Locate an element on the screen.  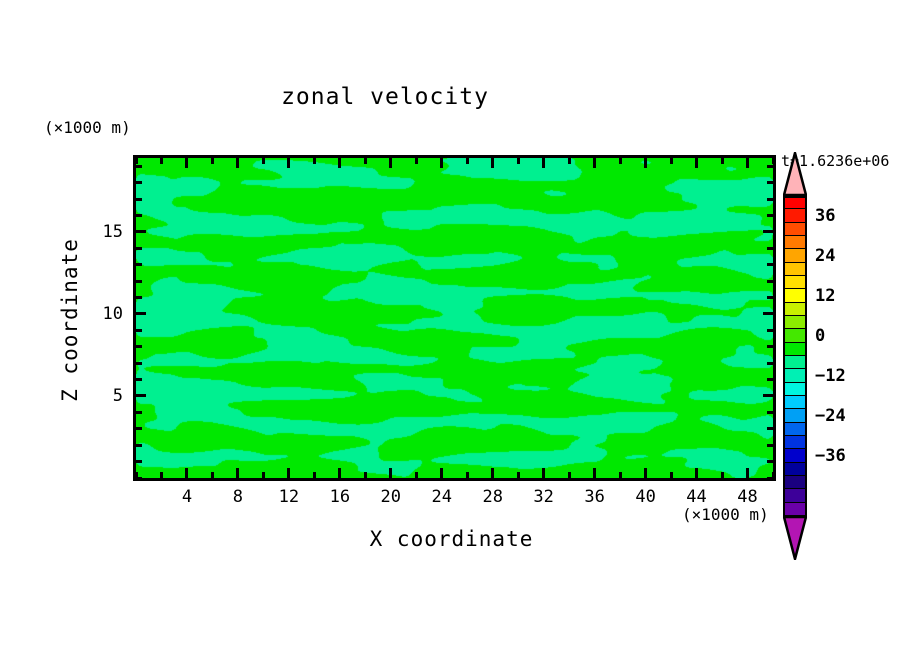
colorbar-tick-label: 24 is located at coordinates (825, 256).